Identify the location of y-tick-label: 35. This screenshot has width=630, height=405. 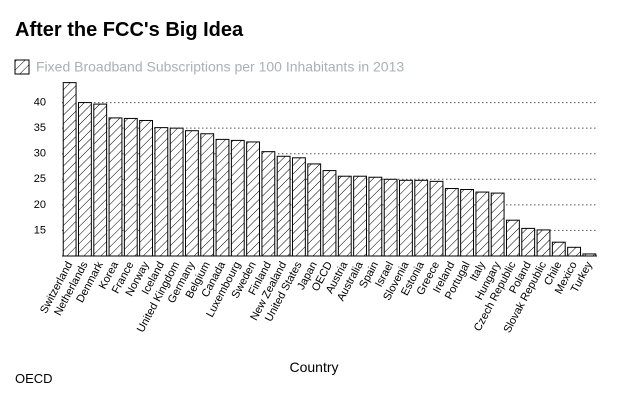
(40, 128).